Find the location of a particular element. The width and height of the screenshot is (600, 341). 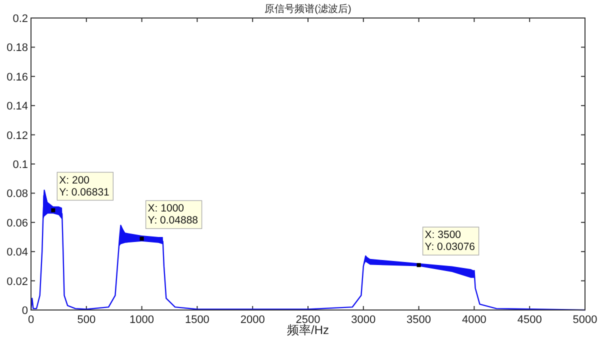

x-axis-title: 频率/Hz is located at coordinates (308, 330).